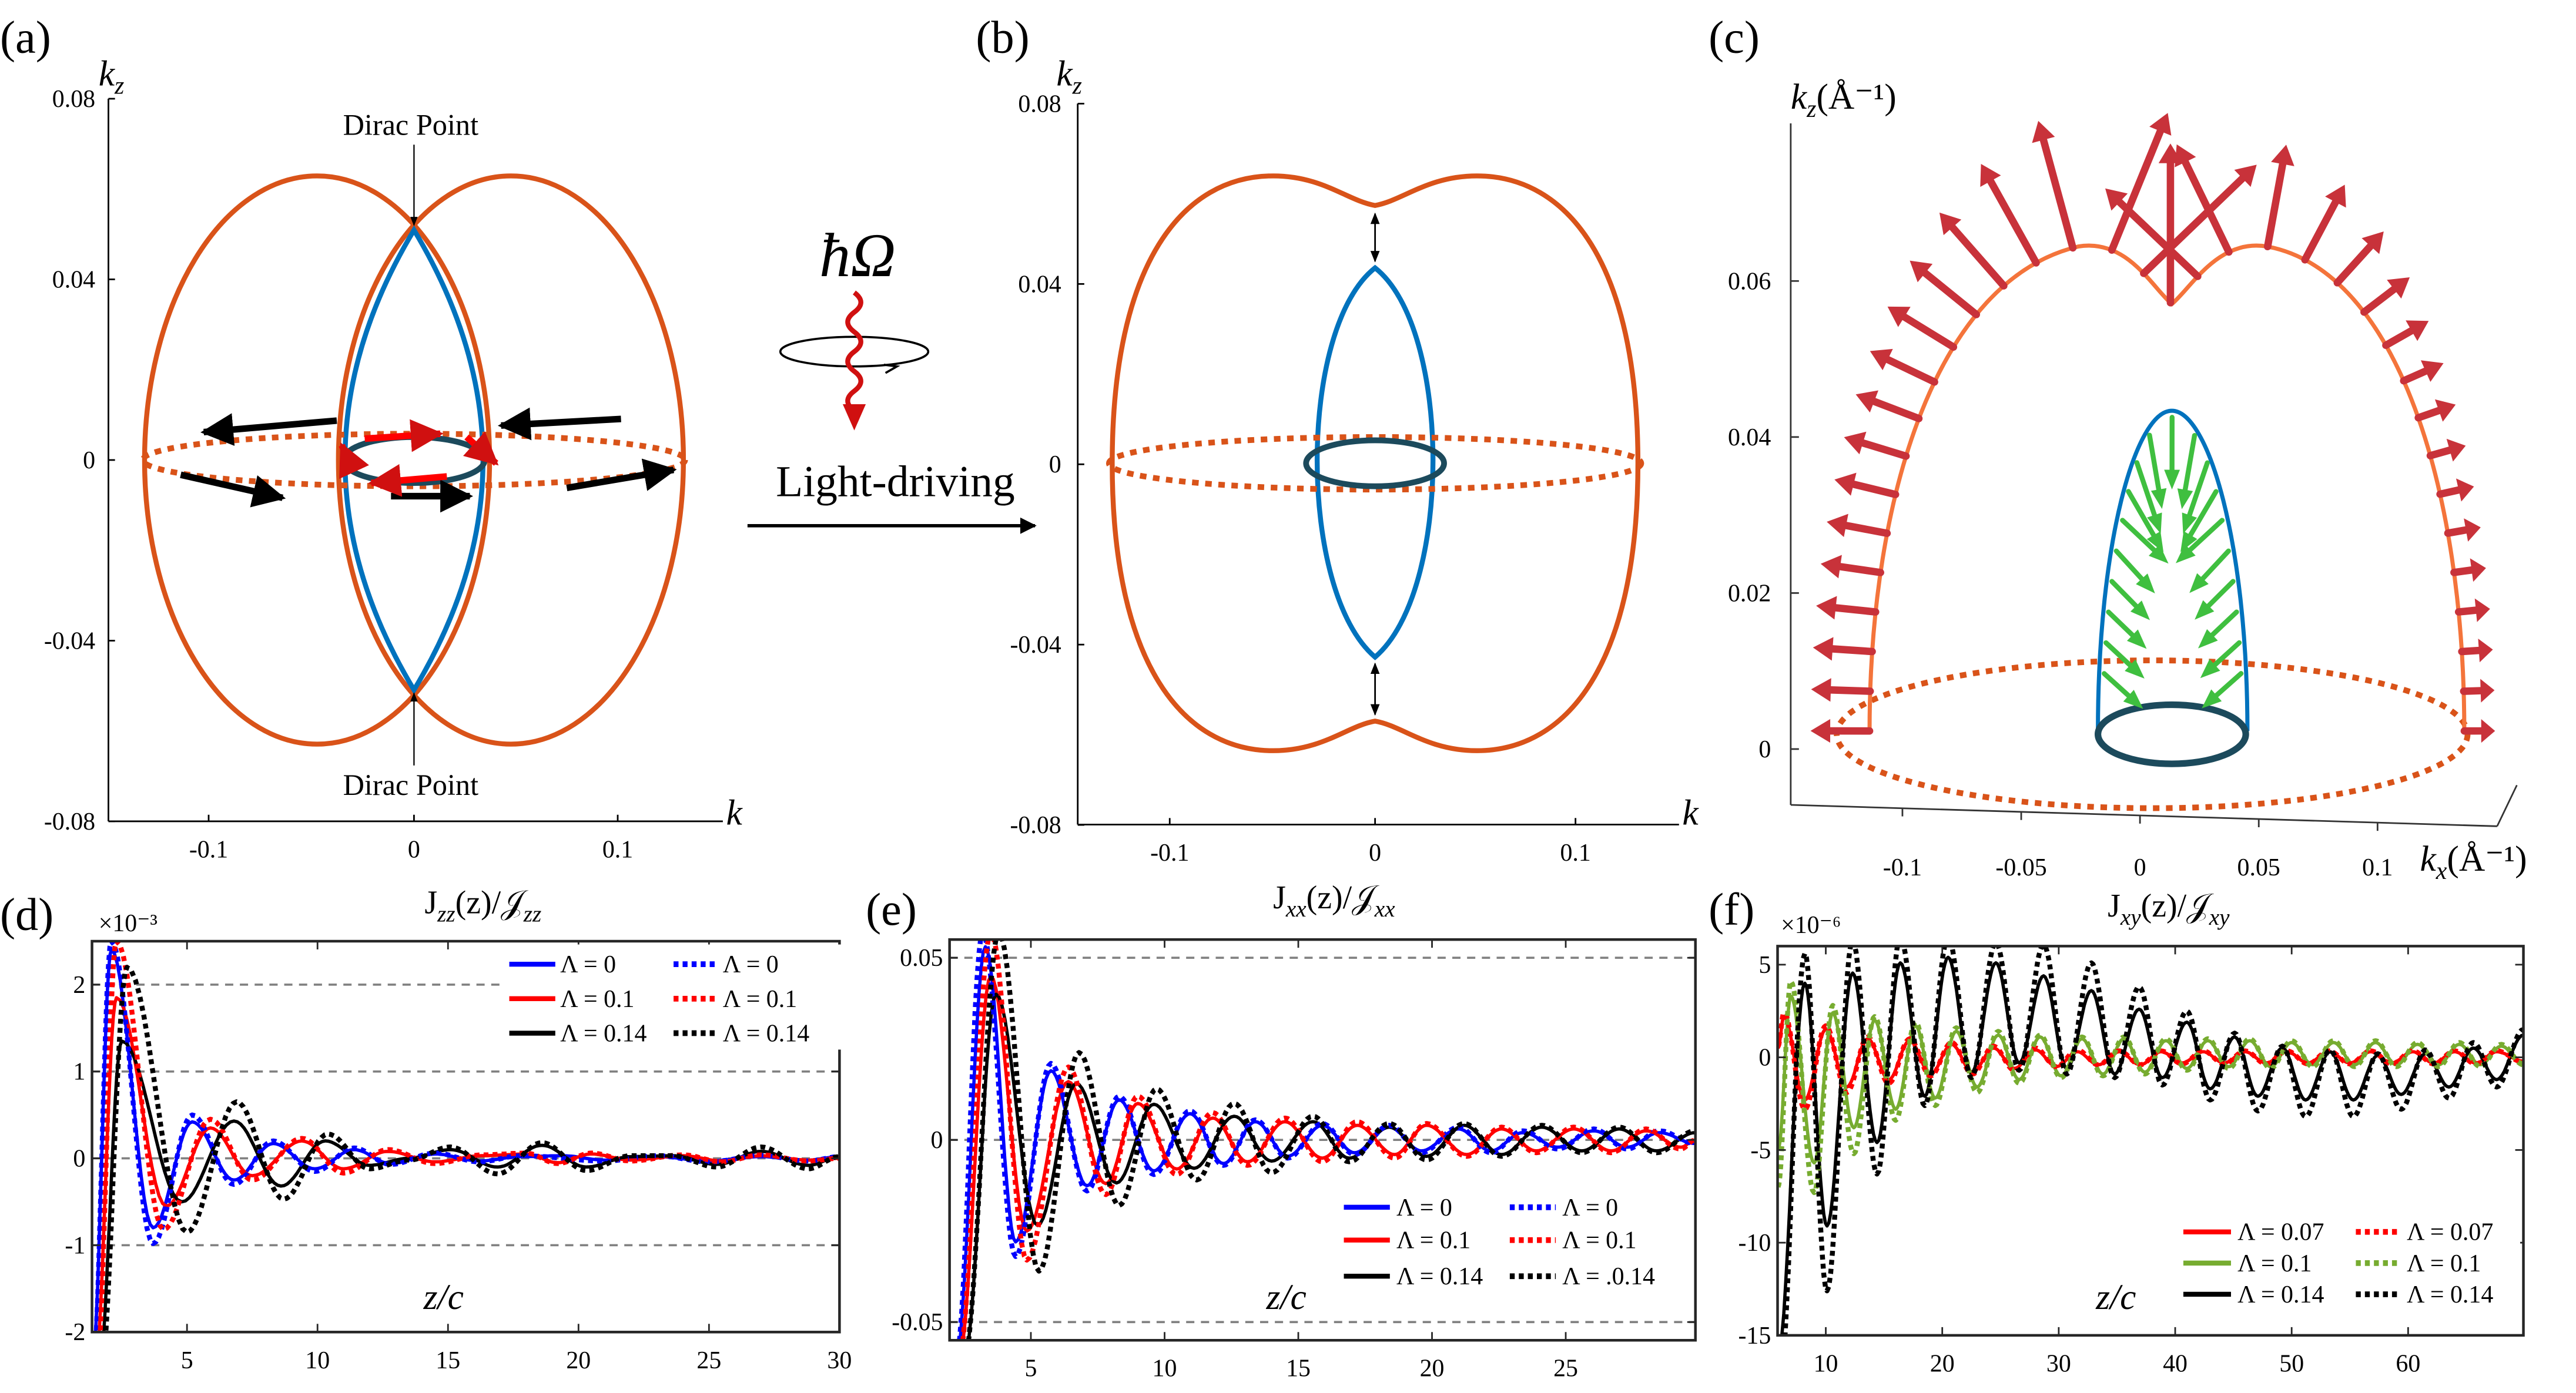  I want to click on panel-label-a: (a), so click(25, 37).